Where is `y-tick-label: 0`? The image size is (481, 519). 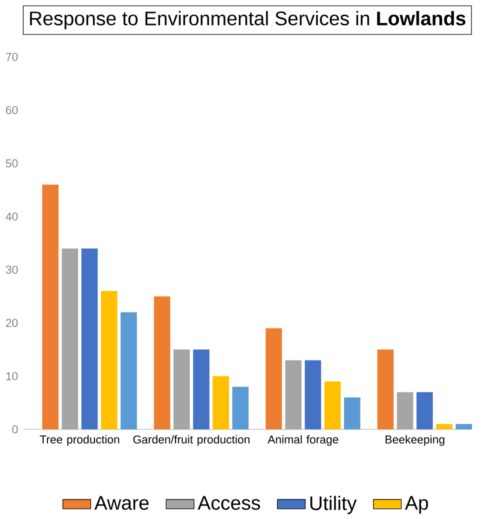 y-tick-label: 0 is located at coordinates (15, 429).